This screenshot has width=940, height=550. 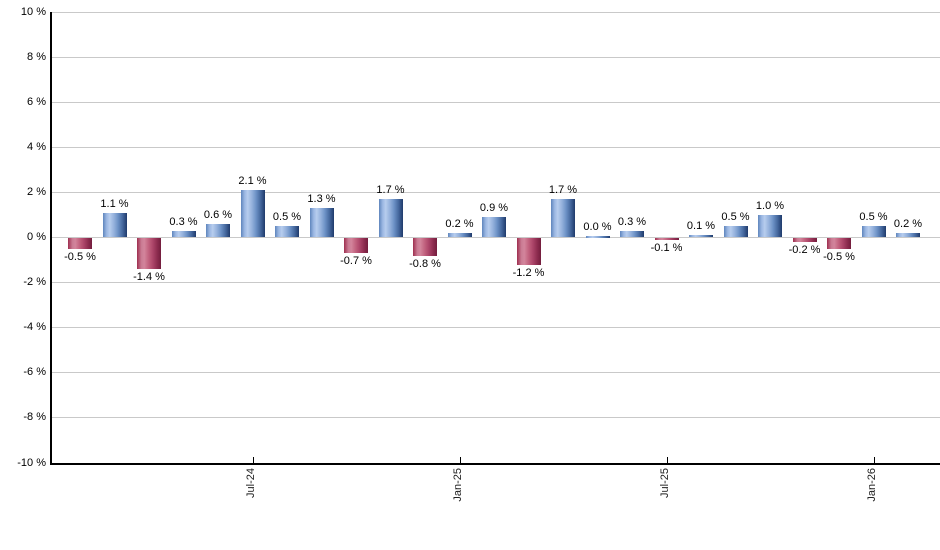 I want to click on y-axis-tick-label: 6 %, so click(x=36, y=101).